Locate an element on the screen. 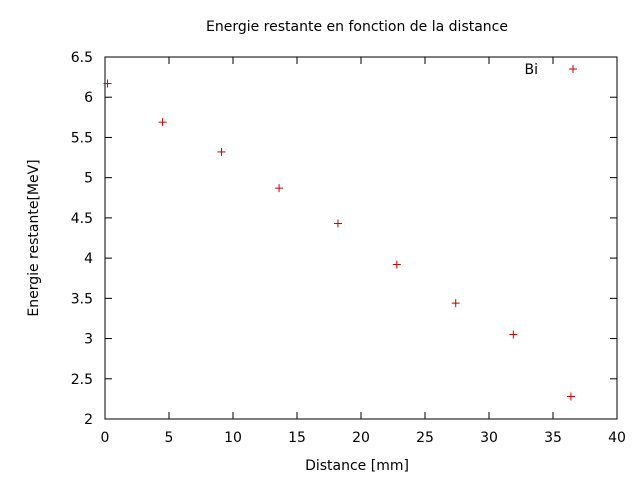 This screenshot has width=640, height=480. x-tick-label: 20 is located at coordinates (361, 438).